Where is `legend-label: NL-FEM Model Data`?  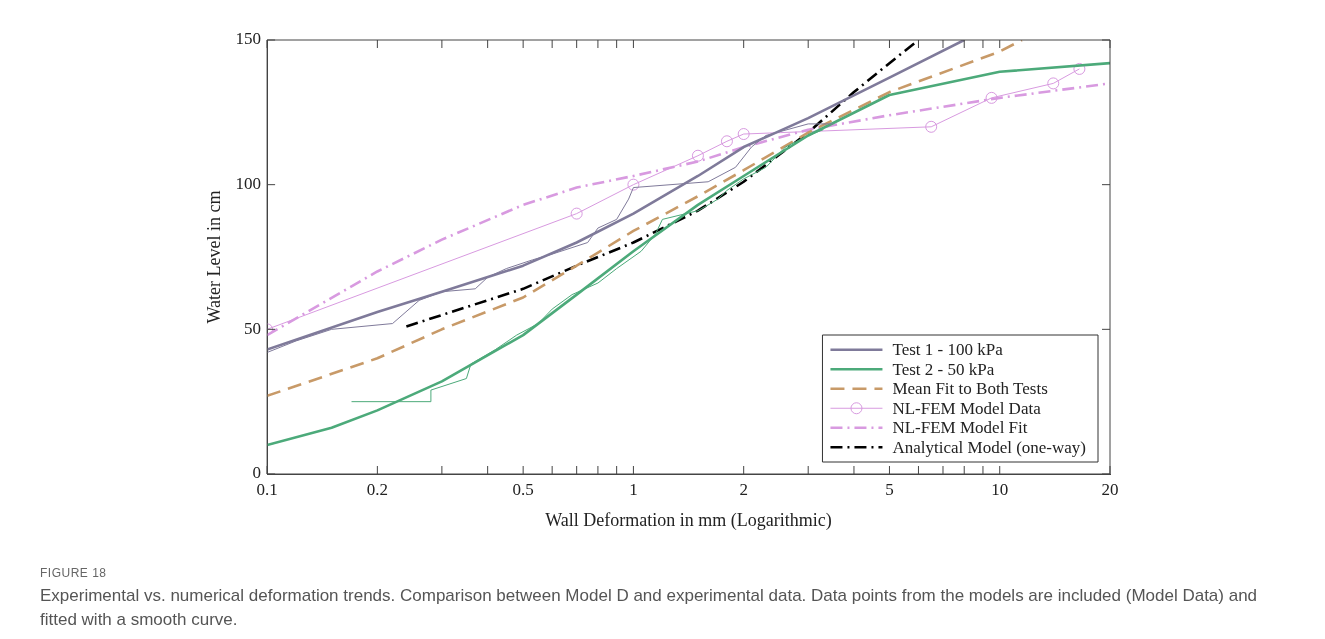 legend-label: NL-FEM Model Data is located at coordinates (967, 408).